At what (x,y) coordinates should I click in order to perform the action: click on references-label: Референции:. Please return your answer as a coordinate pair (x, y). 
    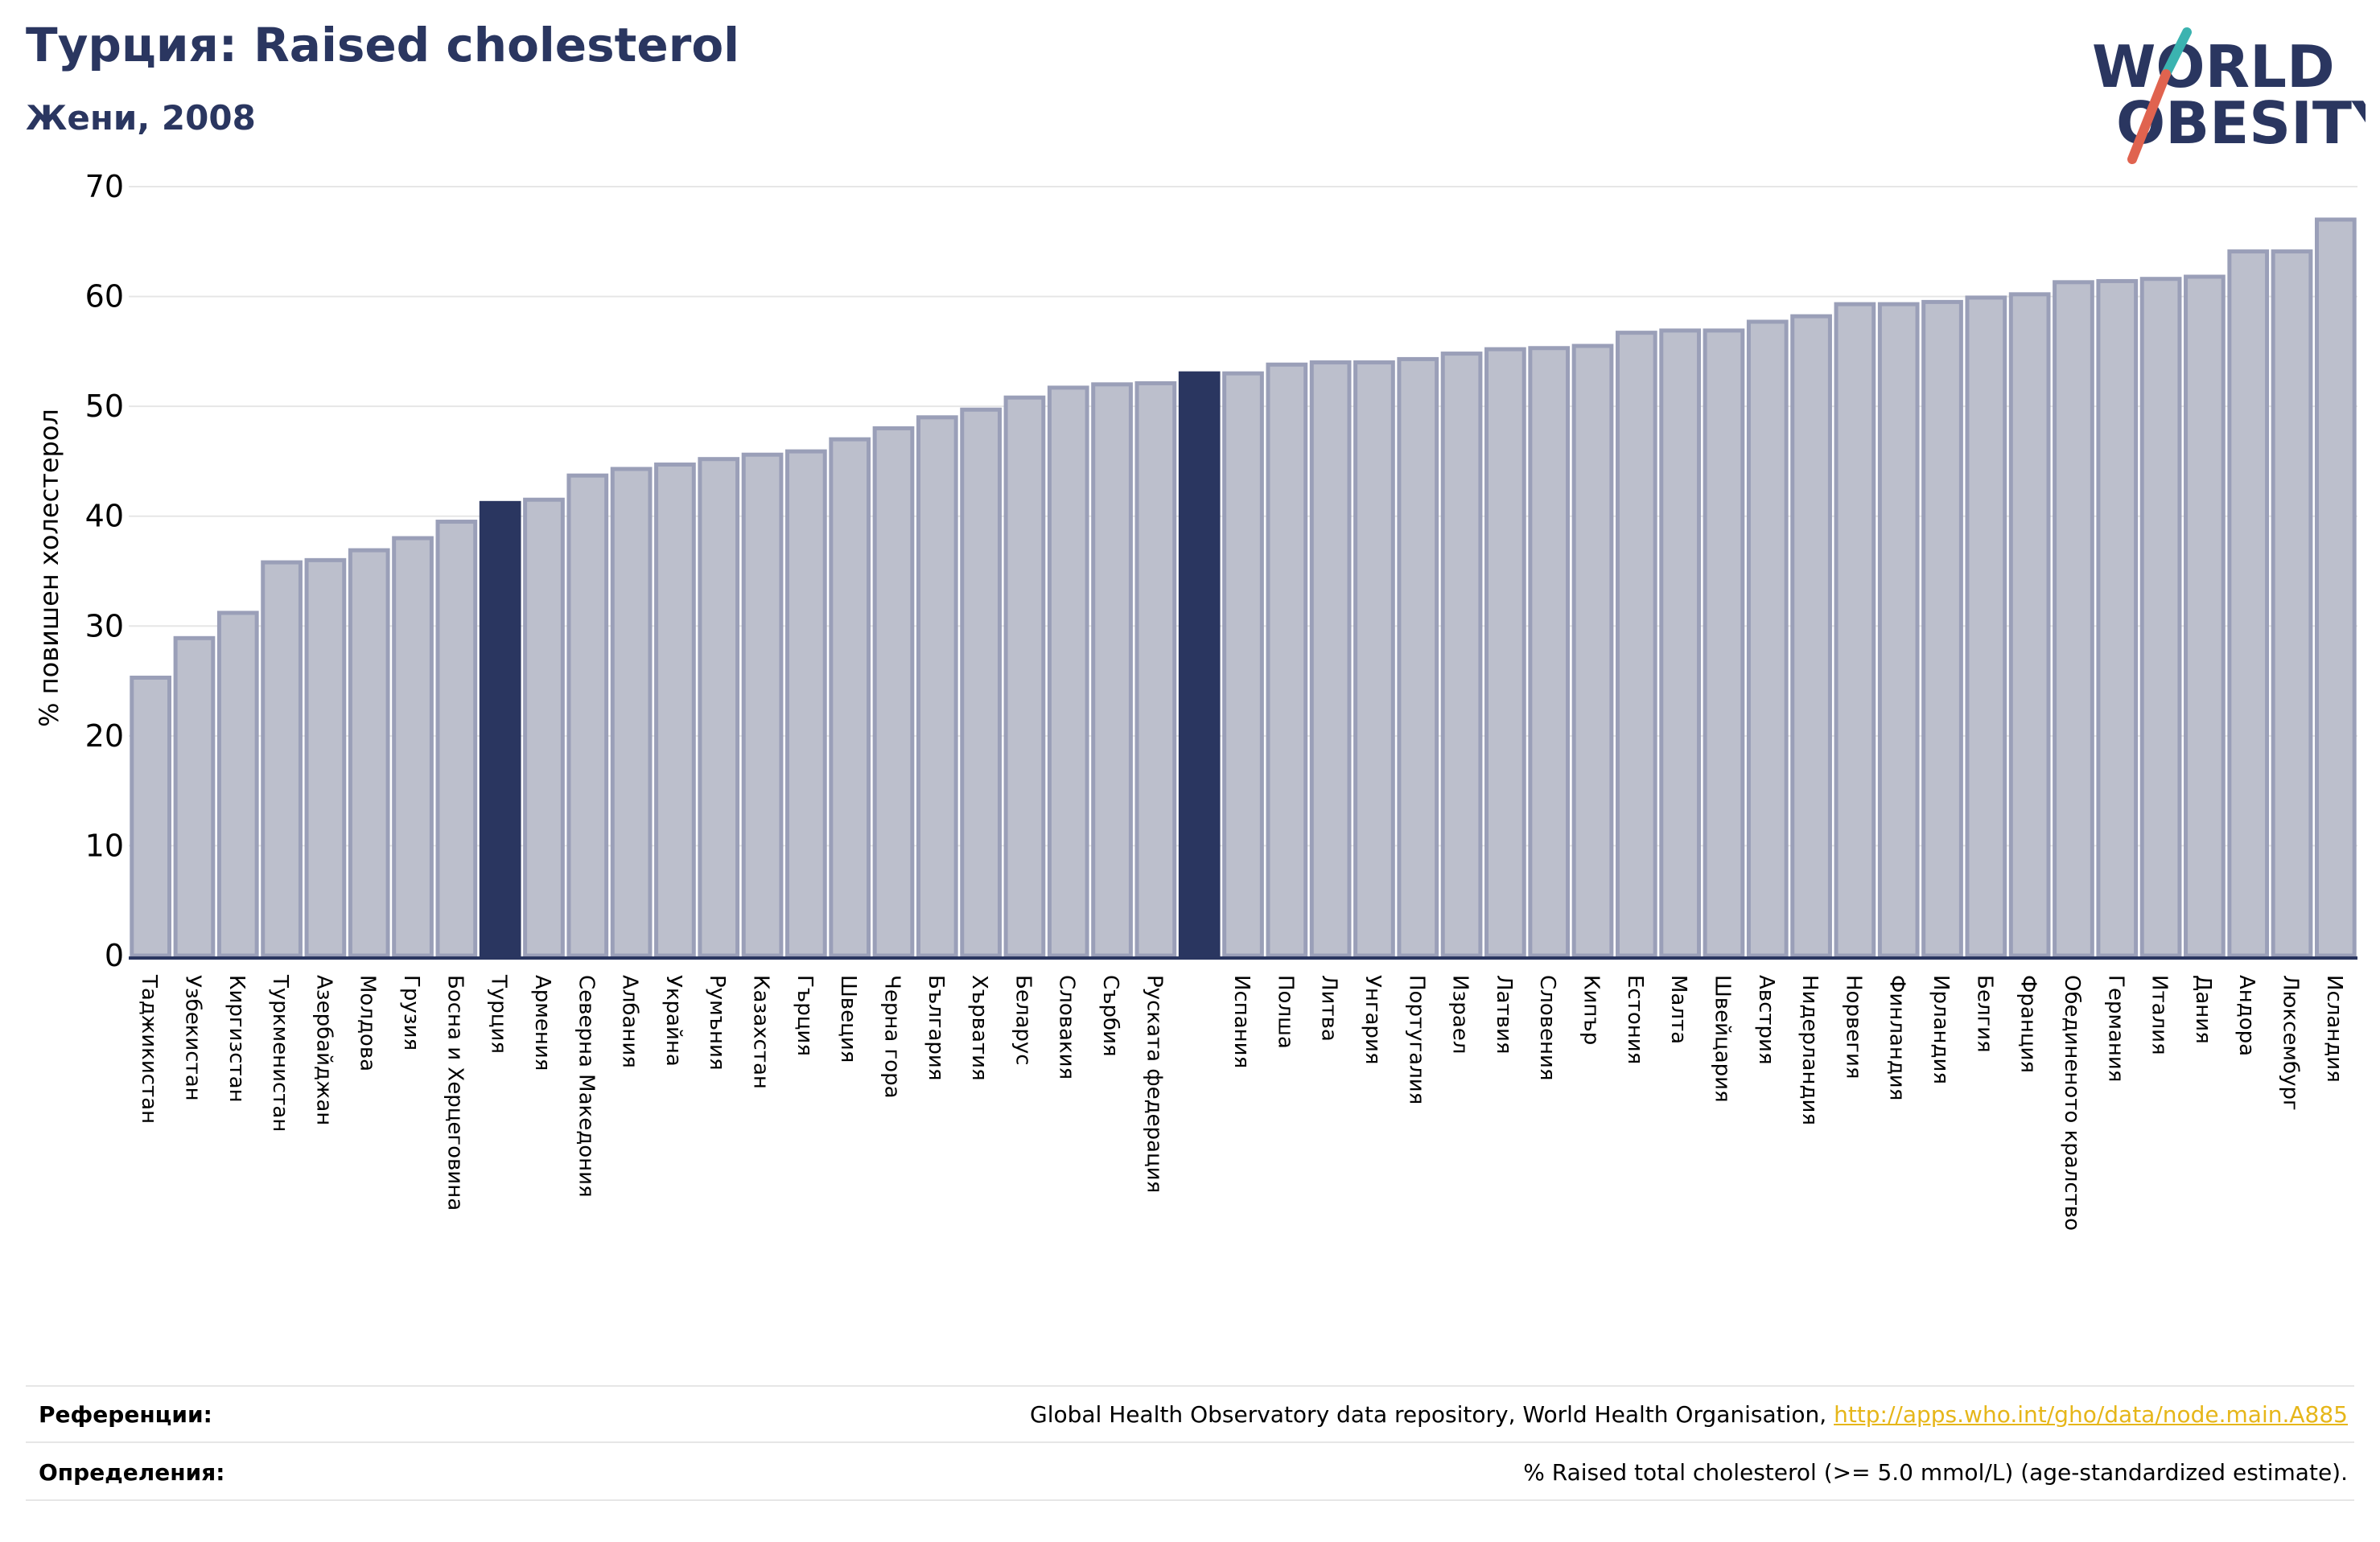
    Looking at the image, I should click on (125, 1414).